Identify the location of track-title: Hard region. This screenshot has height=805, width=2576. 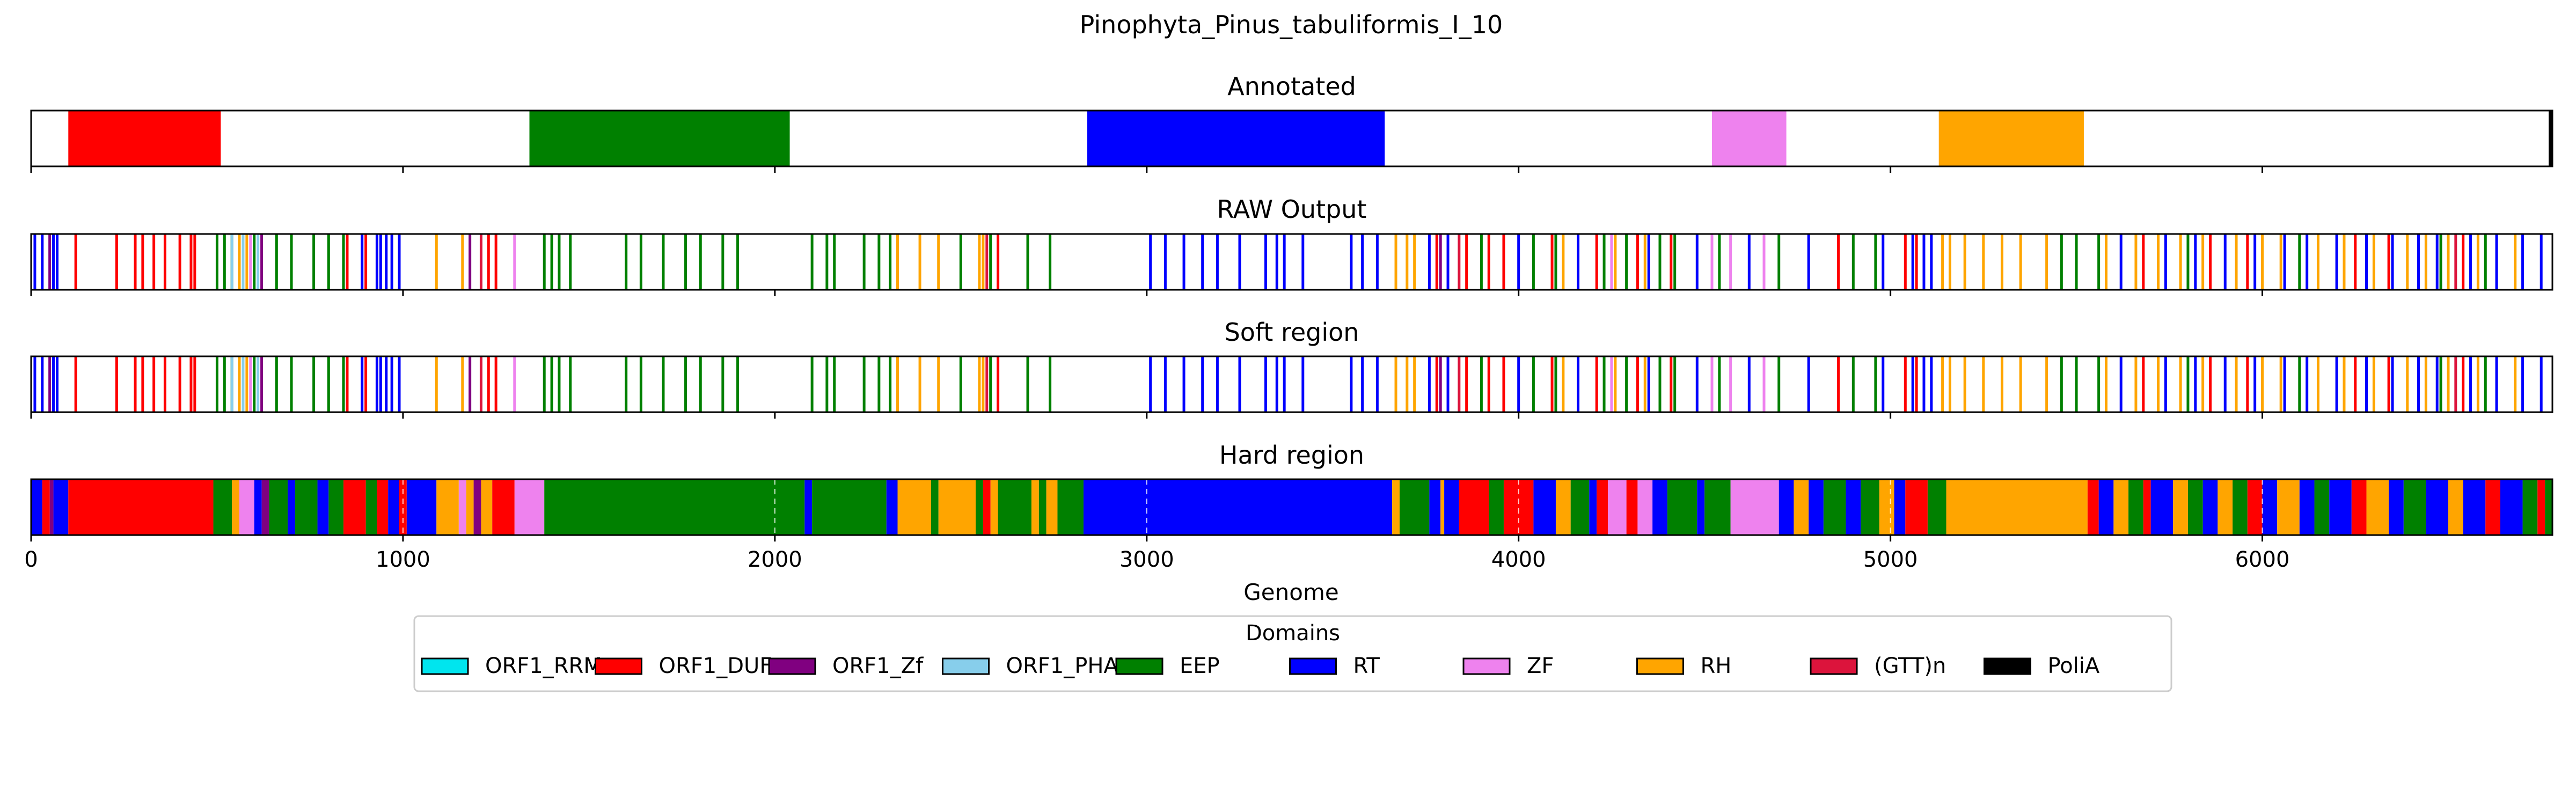
(1291, 455).